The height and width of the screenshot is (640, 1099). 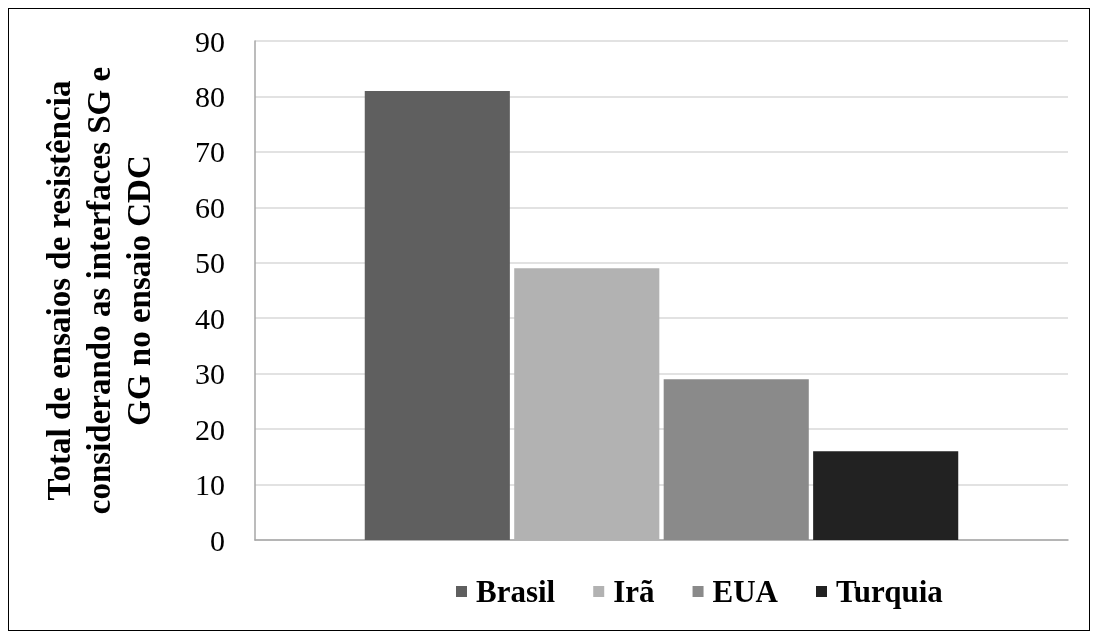 What do you see at coordinates (210, 318) in the screenshot?
I see `y-tick-label: 40` at bounding box center [210, 318].